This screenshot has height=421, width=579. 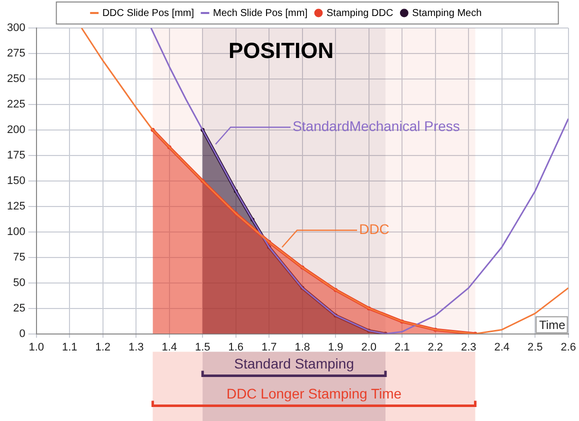 What do you see at coordinates (447, 13) in the screenshot?
I see `legend-label: Stamping Mech` at bounding box center [447, 13].